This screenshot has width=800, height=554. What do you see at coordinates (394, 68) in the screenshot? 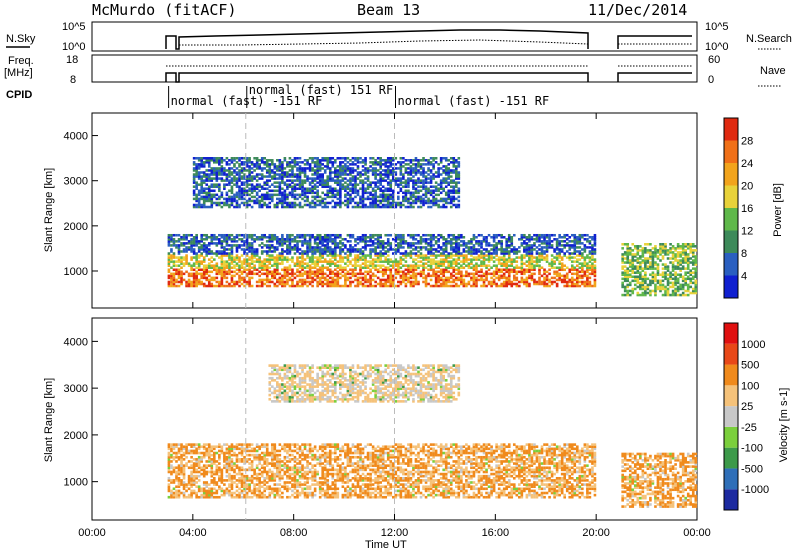
I see `freq-panel-frame` at bounding box center [394, 68].